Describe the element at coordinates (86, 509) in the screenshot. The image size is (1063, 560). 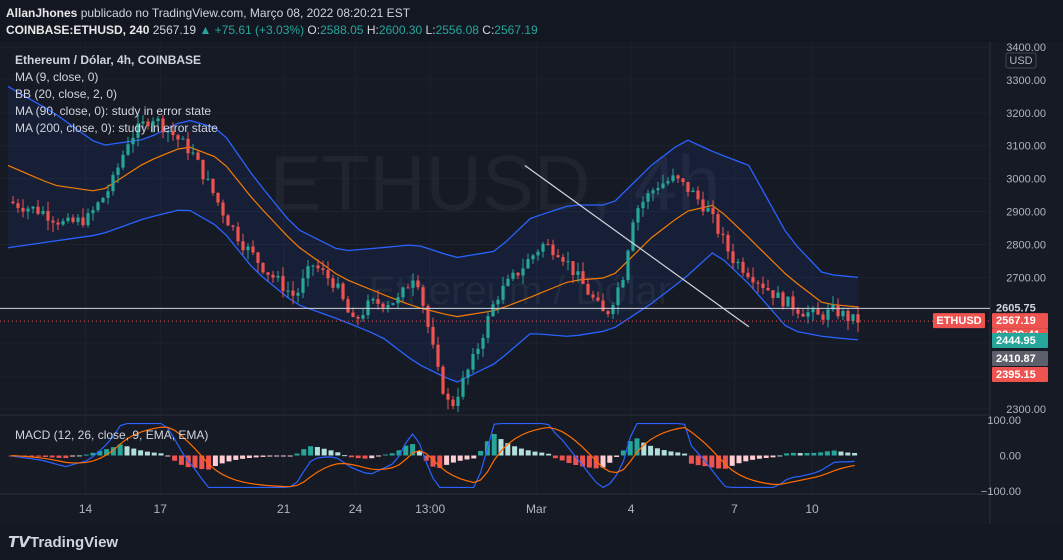
I see `time-tick-label: 14` at that location.